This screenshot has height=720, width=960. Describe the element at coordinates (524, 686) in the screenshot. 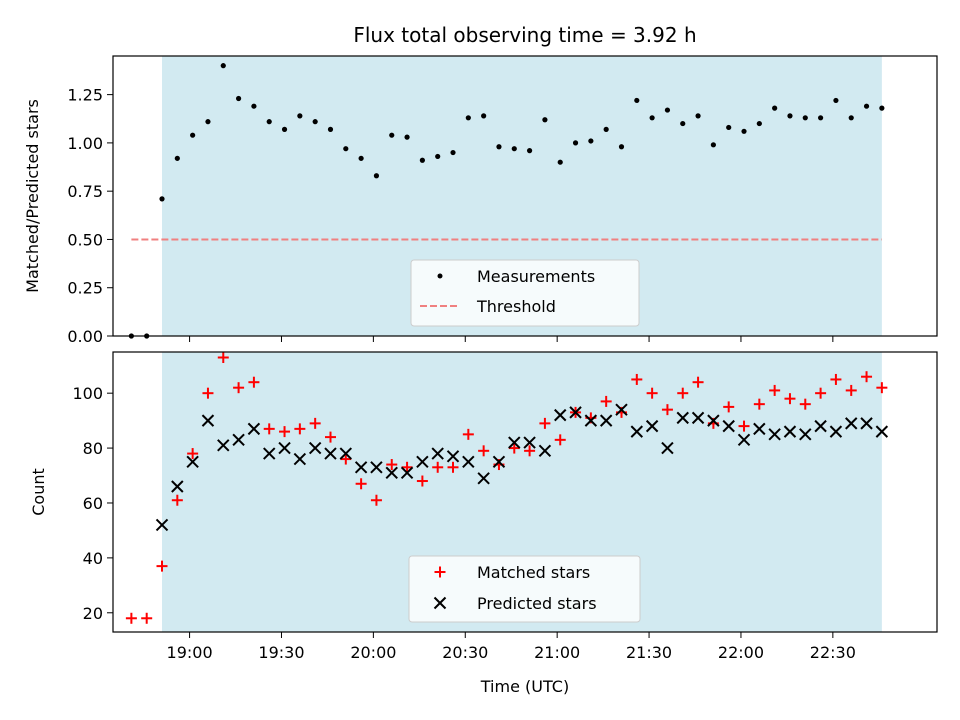

I see `x-axis-label: Time (UTC)` at that location.